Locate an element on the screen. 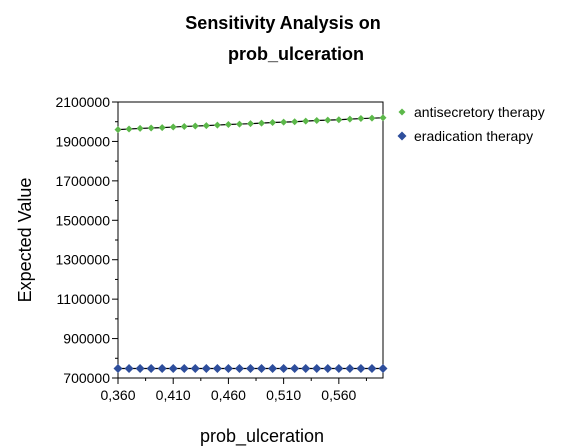 This screenshot has height=448, width=586. x-tick-label: 0,510 is located at coordinates (283, 395).